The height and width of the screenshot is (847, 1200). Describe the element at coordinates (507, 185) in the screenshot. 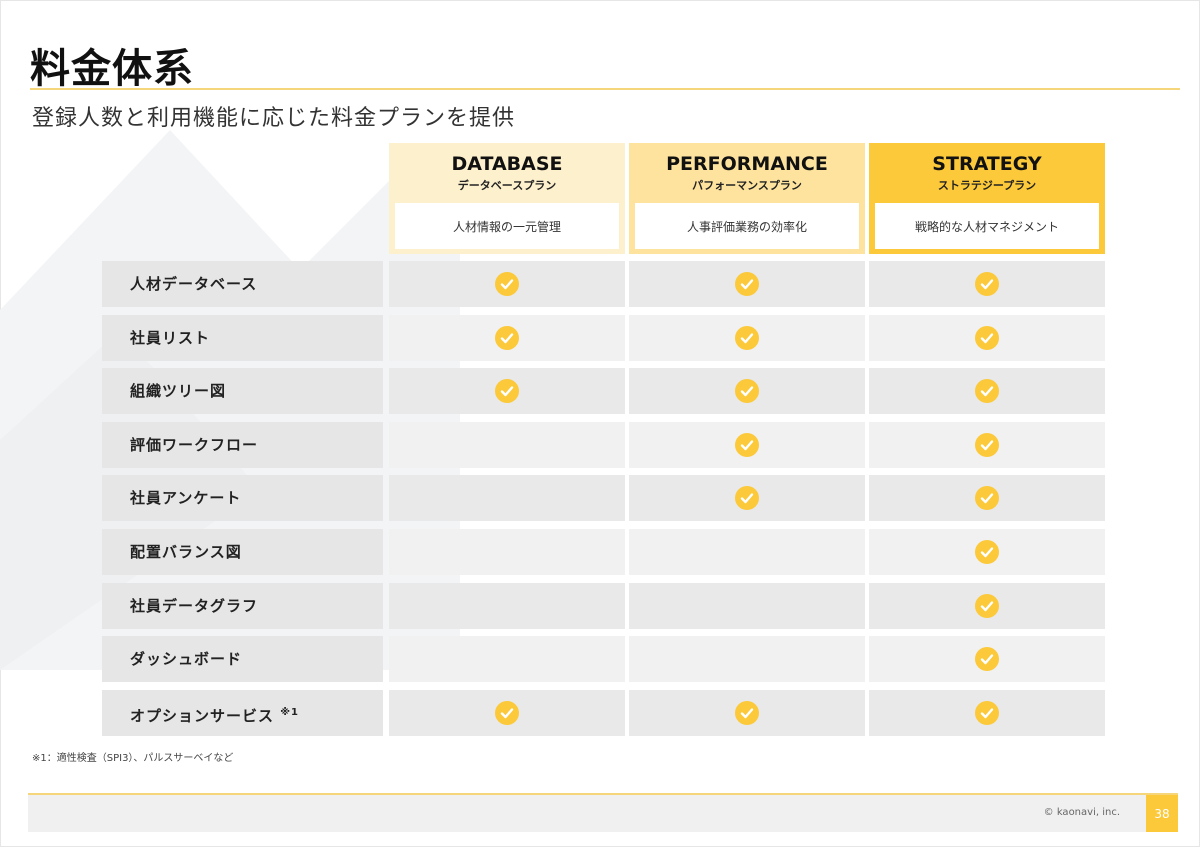

I see `plan-name-kana: データベースプラン` at that location.